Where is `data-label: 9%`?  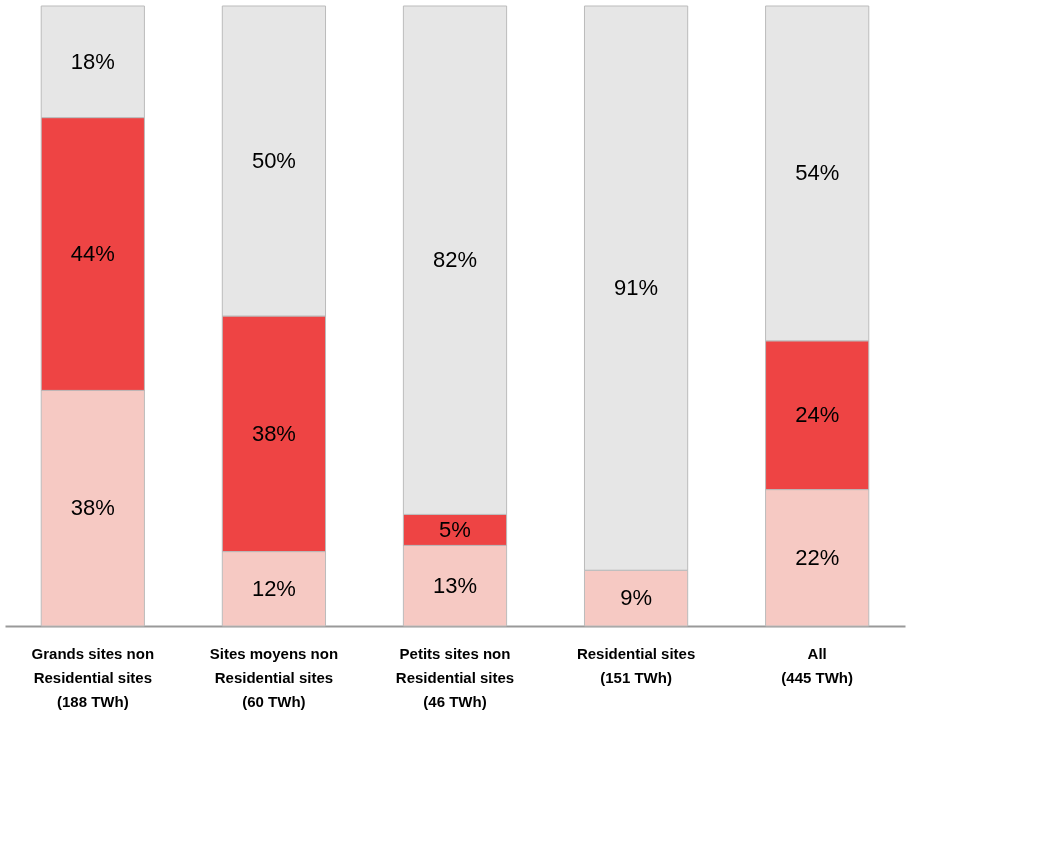 data-label: 9% is located at coordinates (636, 598).